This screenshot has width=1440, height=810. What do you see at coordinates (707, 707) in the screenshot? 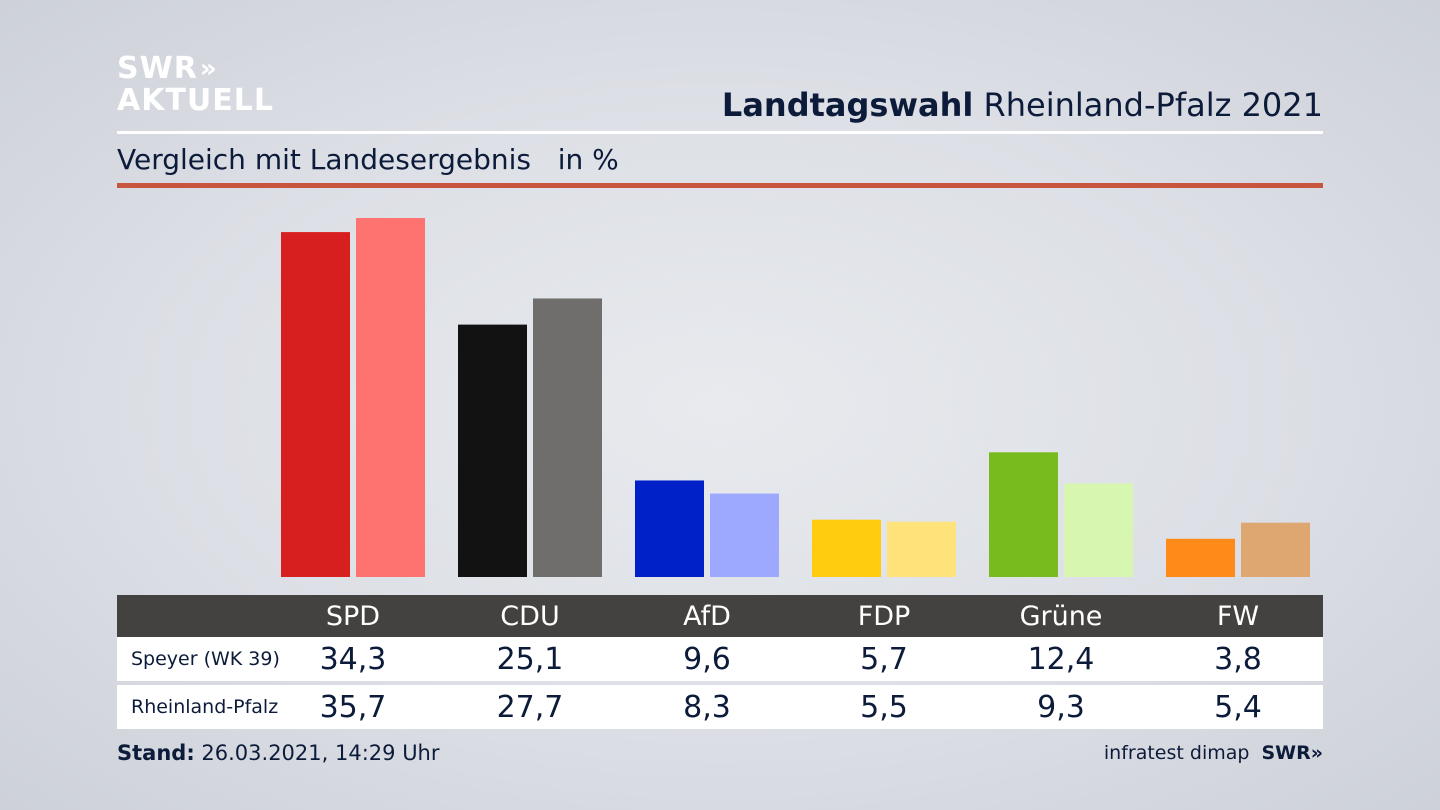
I see `value-afd-rheinland-pfalz: 8,3` at bounding box center [707, 707].